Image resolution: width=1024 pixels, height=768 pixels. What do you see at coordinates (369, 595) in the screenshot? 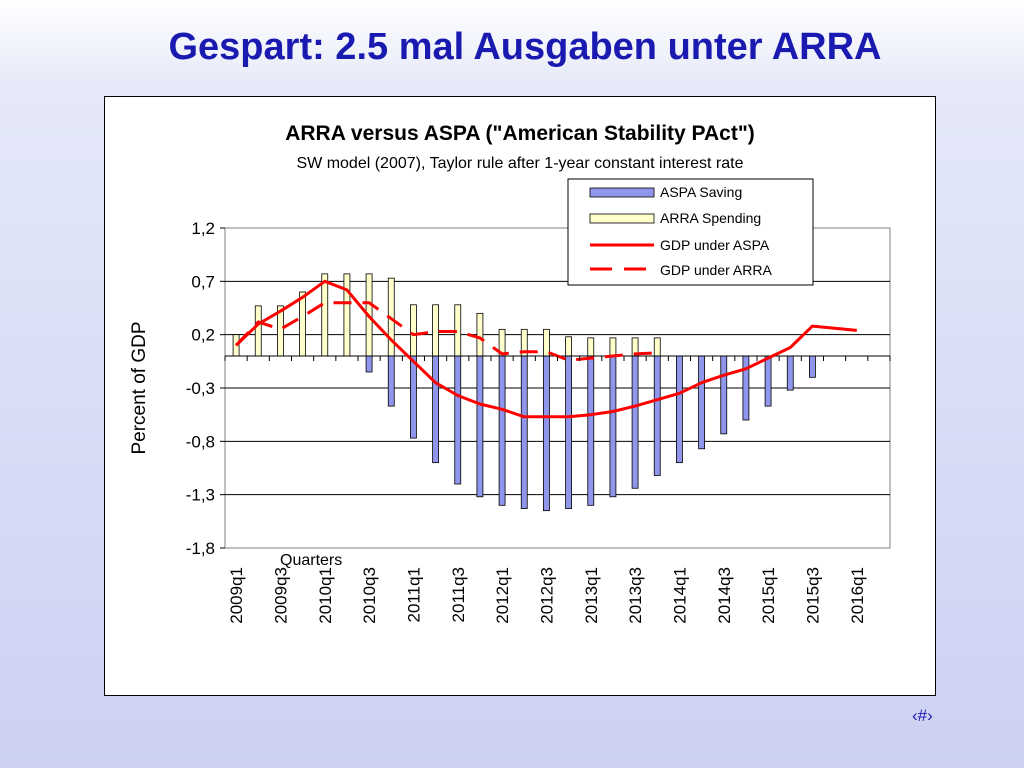
I see `x-tick-label: 2010q3` at bounding box center [369, 595].